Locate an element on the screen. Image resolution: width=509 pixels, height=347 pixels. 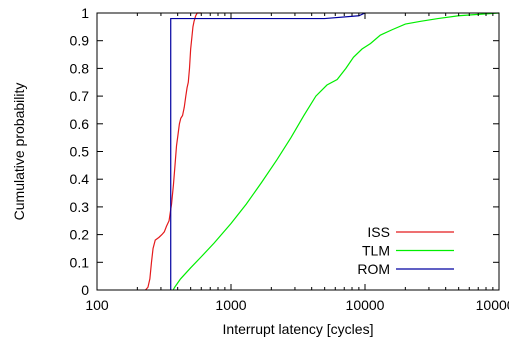
legend-label-tlm: TLM is located at coordinates (376, 251).